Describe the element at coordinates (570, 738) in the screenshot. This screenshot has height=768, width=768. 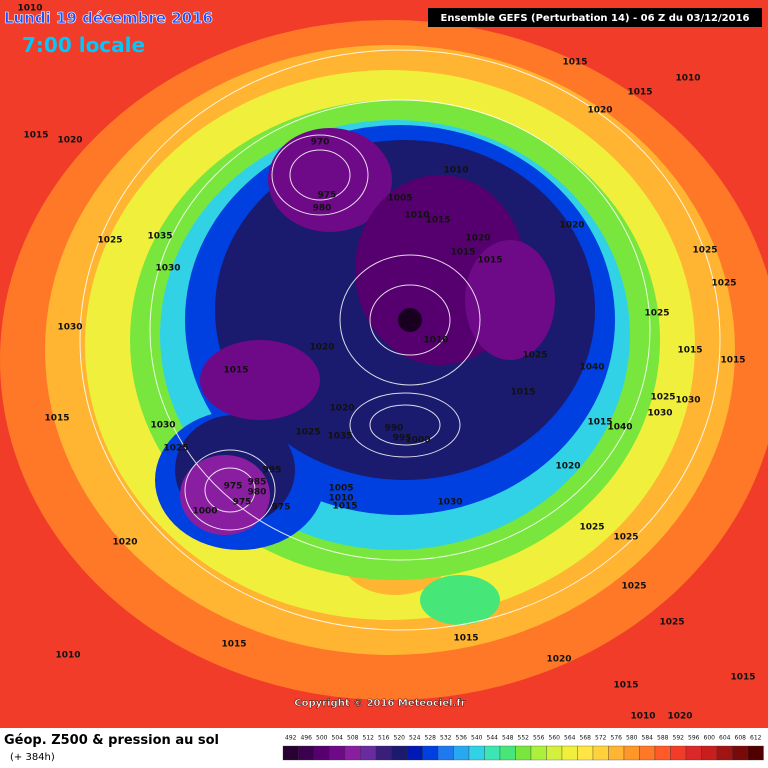
I see `colorbar-label: 564` at that location.